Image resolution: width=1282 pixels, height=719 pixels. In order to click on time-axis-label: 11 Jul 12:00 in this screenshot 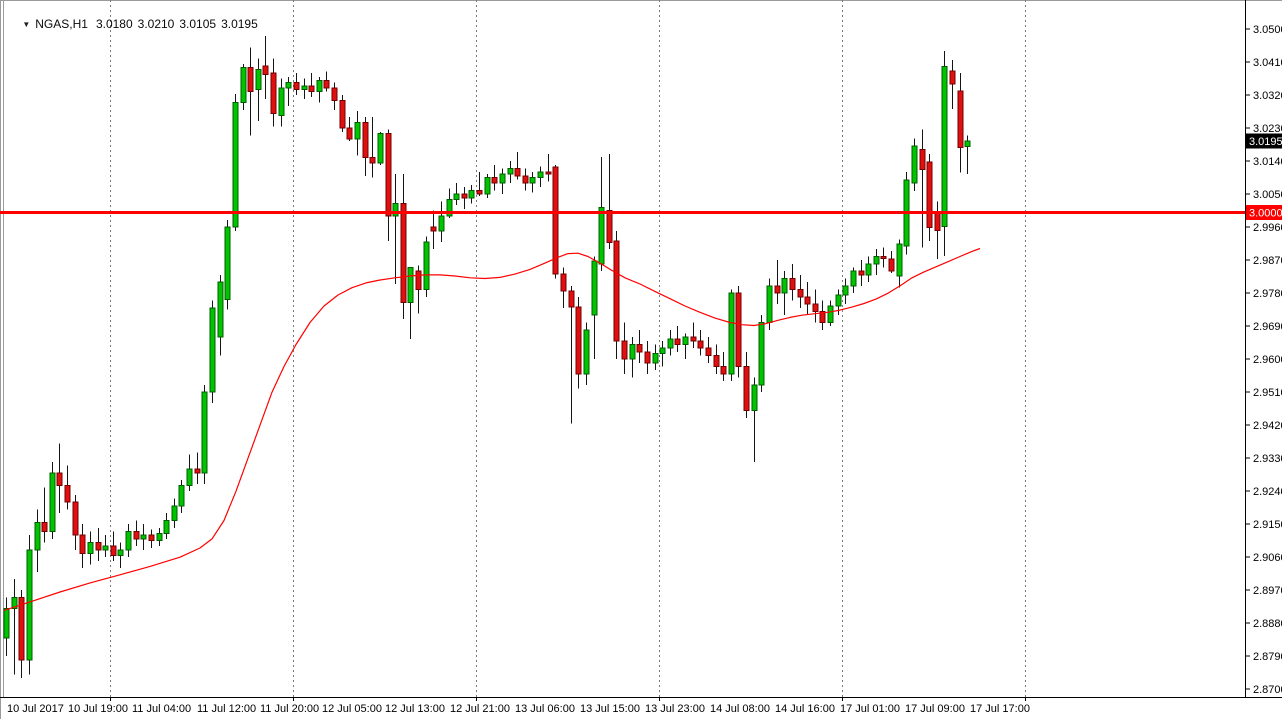, I will do `click(226, 709)`.